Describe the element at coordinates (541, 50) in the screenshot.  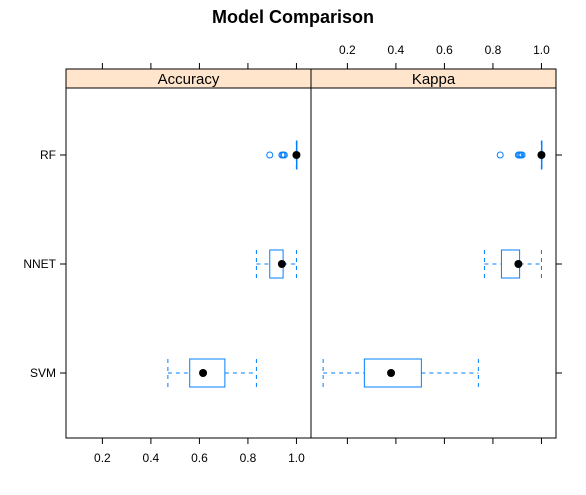
I see `x-tick-label-kappa: 1.0` at that location.